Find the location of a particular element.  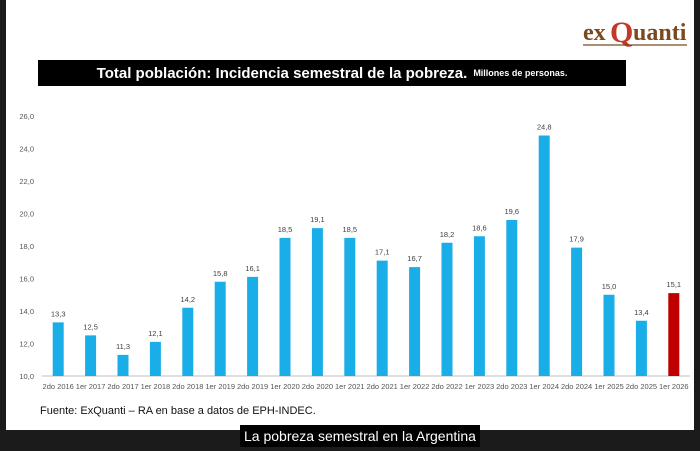

chart-subtitle: Millones de personas. is located at coordinates (520, 73).